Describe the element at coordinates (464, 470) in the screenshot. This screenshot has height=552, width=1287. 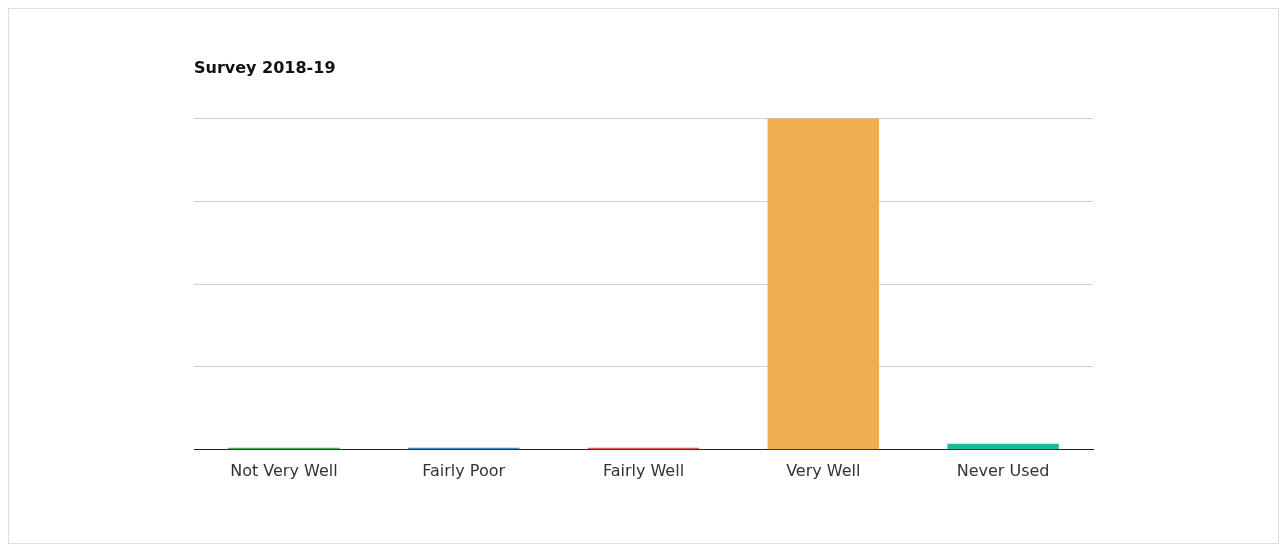
I see `x-tick-label: Fairly Poor` at that location.